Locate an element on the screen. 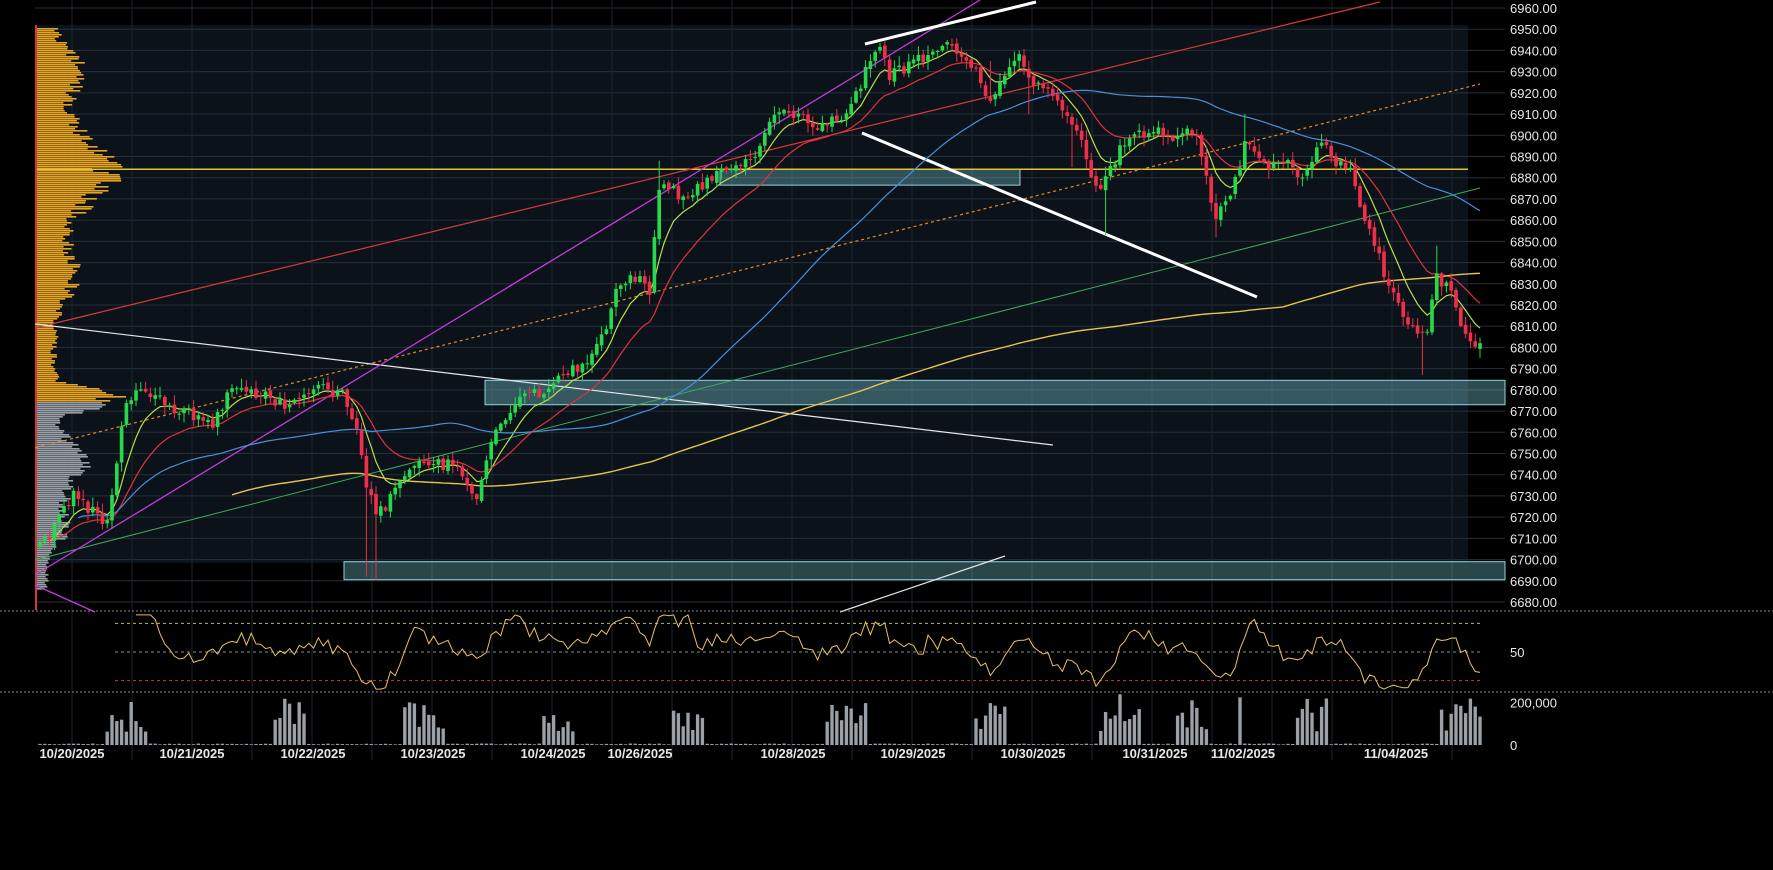 This screenshot has height=870, width=1773. magenta-trend-line-lower is located at coordinates (65, 598).